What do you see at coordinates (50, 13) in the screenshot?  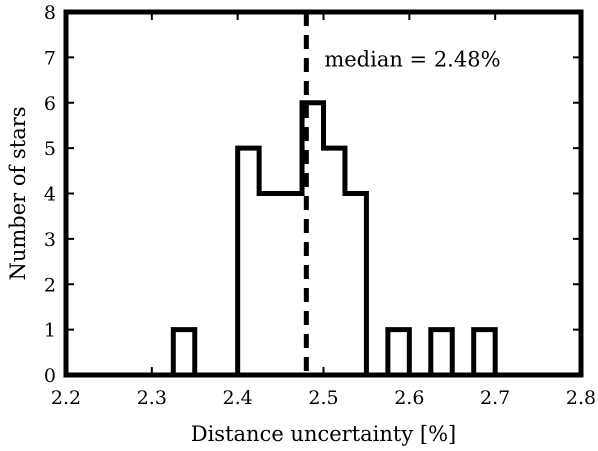 I see `y-tick-label: 8` at bounding box center [50, 13].